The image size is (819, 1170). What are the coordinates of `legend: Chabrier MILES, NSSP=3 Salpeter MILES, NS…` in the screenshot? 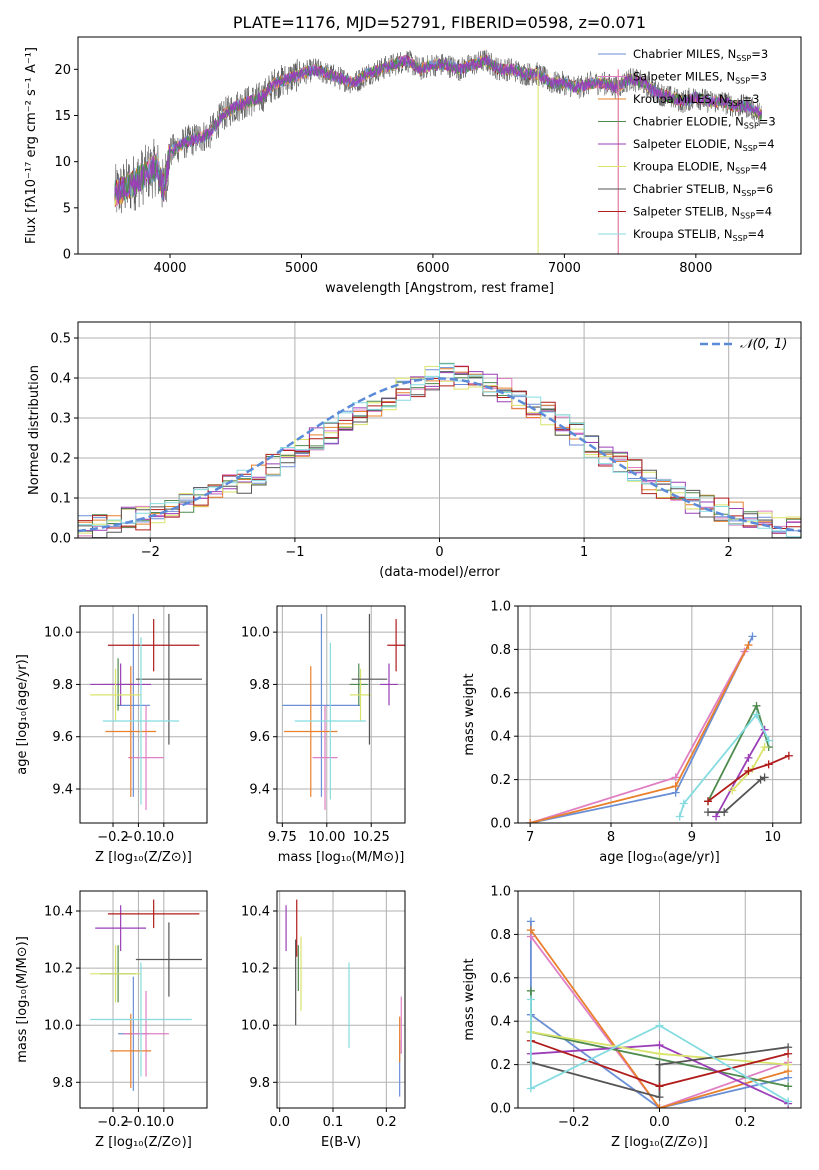 It's located at (687, 145).